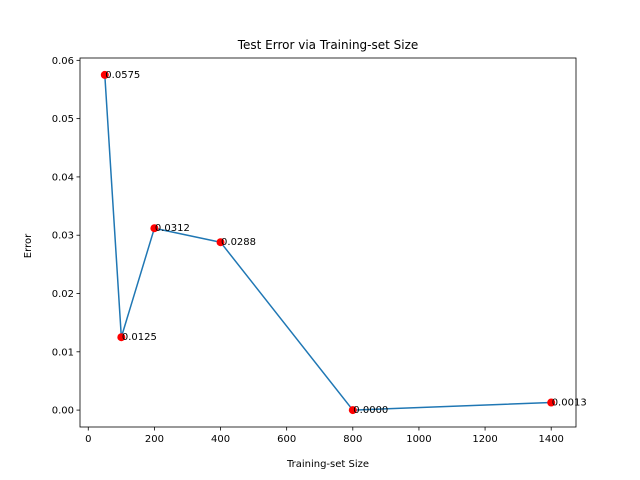  I want to click on data-label: 0.0125, so click(139, 337).